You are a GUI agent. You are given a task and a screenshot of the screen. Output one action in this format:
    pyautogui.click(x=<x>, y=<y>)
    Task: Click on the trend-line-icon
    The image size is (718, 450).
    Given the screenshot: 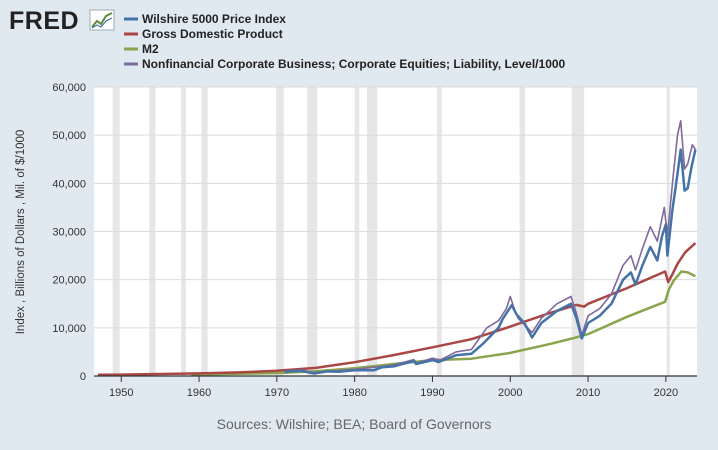 What is the action you would take?
    pyautogui.click(x=102, y=20)
    